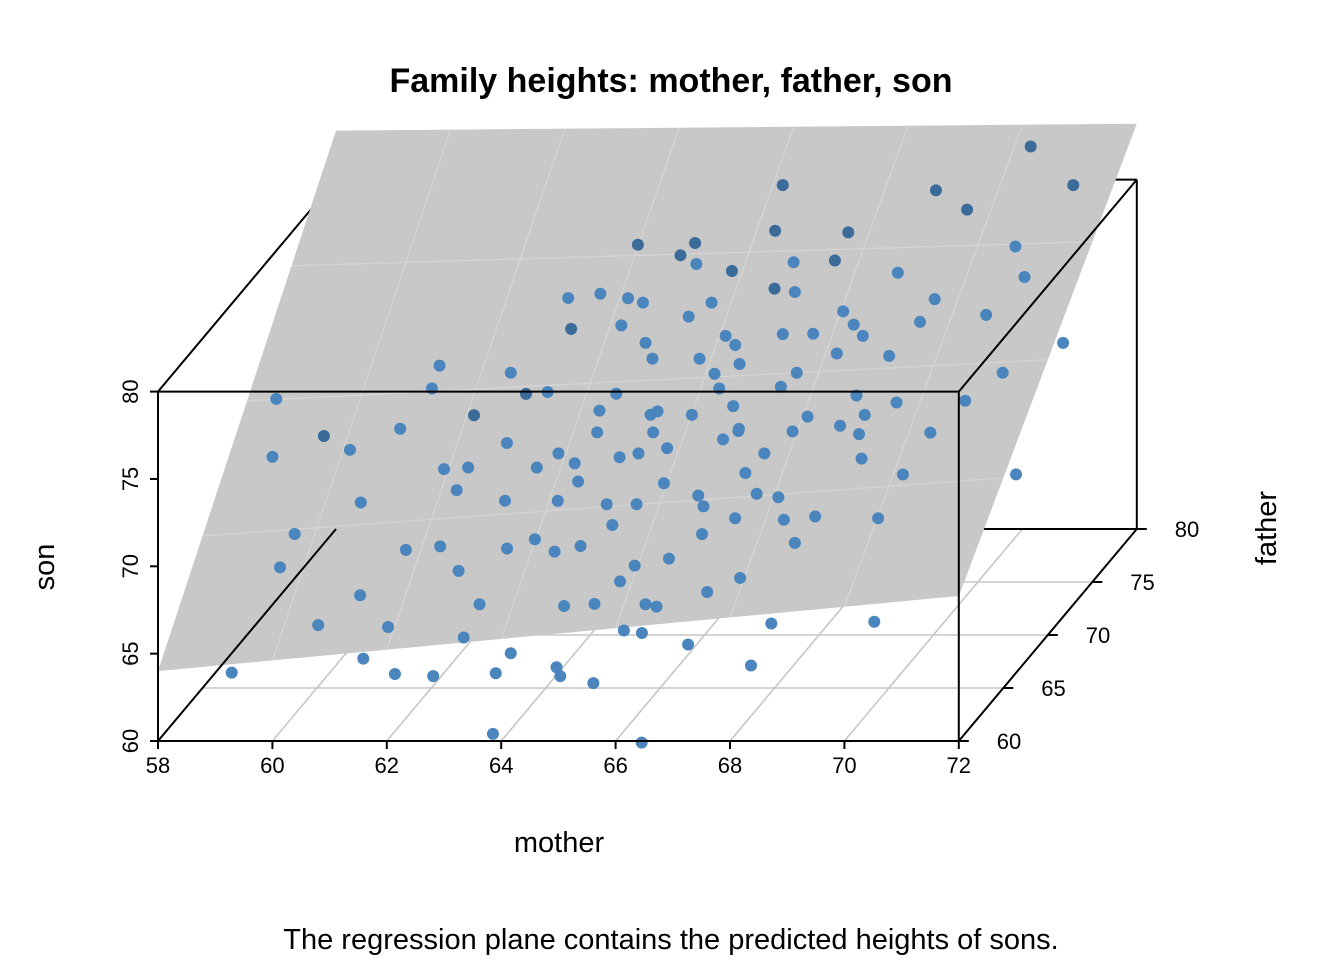 The width and height of the screenshot is (1344, 960). What do you see at coordinates (501, 765) in the screenshot?
I see `x-tick-label: 64` at bounding box center [501, 765].